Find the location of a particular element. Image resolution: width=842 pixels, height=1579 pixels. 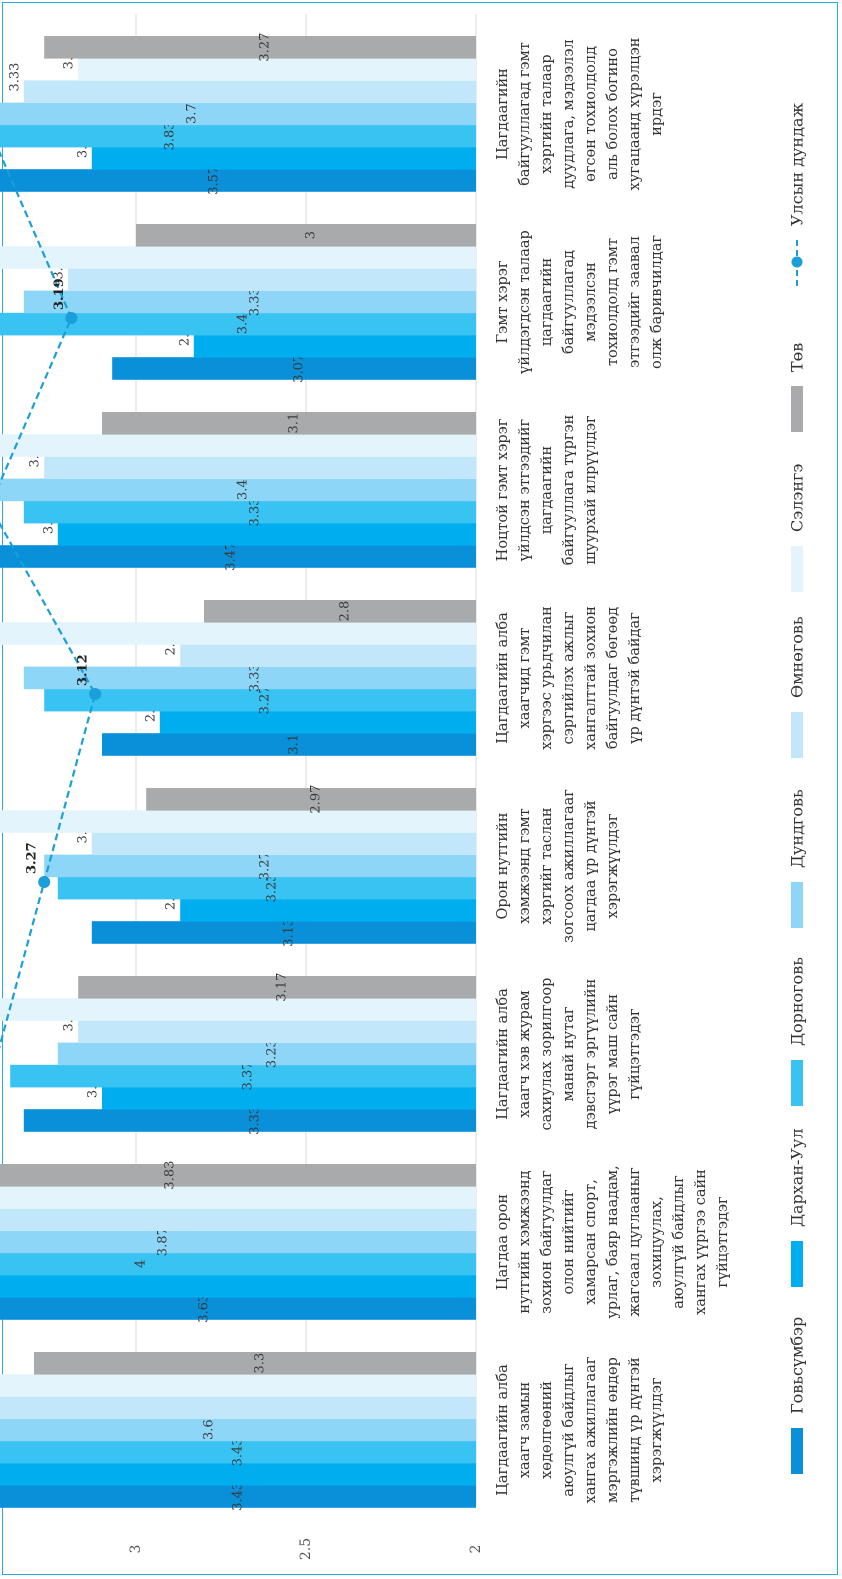

data-label: 3.83 is located at coordinates (169, 1175).